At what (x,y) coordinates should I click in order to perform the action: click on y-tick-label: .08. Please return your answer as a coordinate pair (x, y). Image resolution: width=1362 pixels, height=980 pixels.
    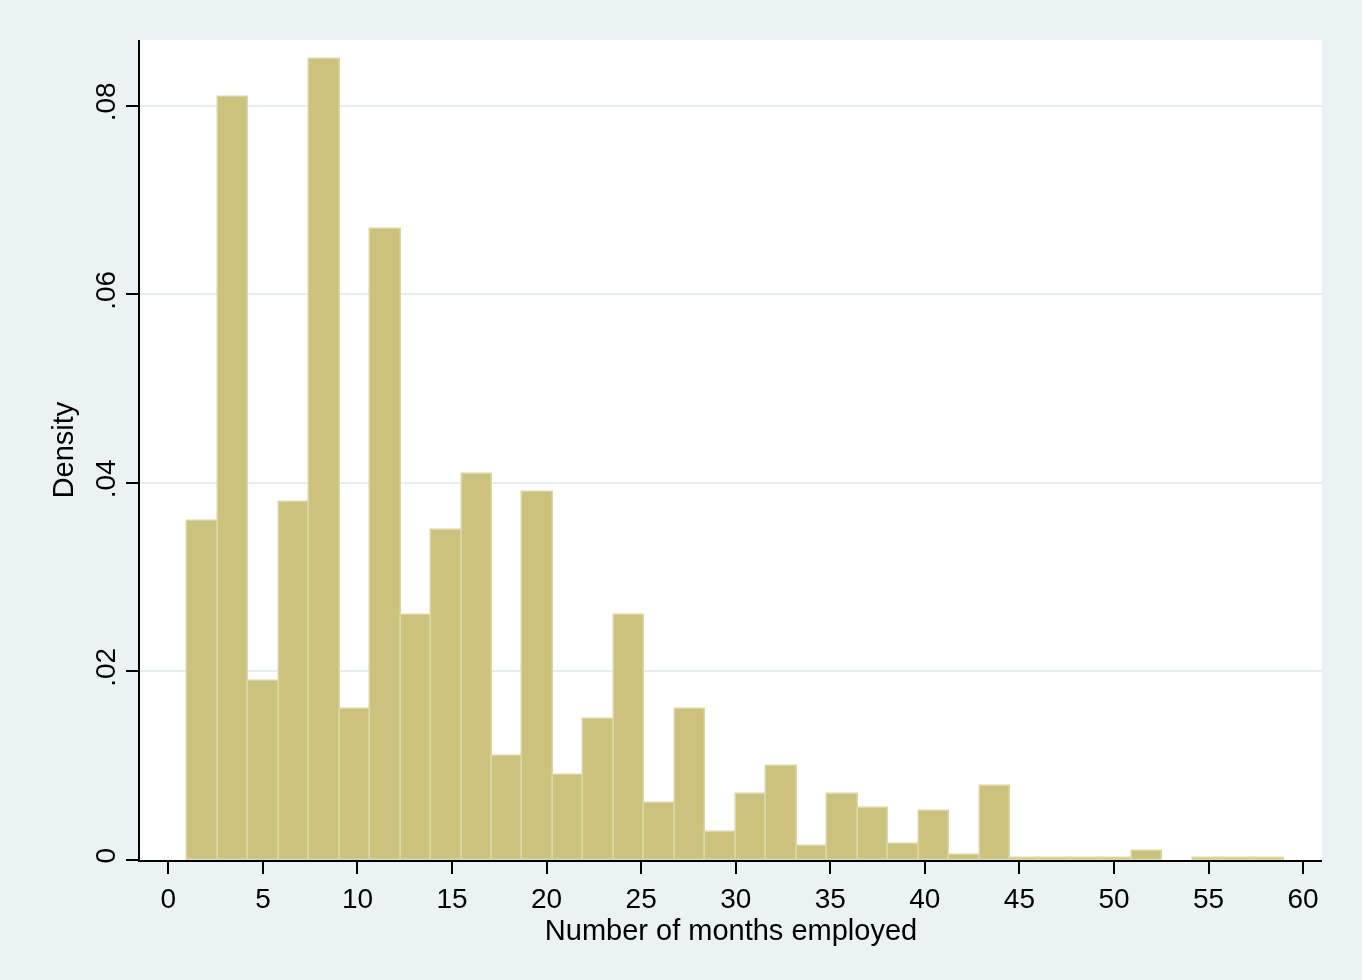
    Looking at the image, I should click on (105, 102).